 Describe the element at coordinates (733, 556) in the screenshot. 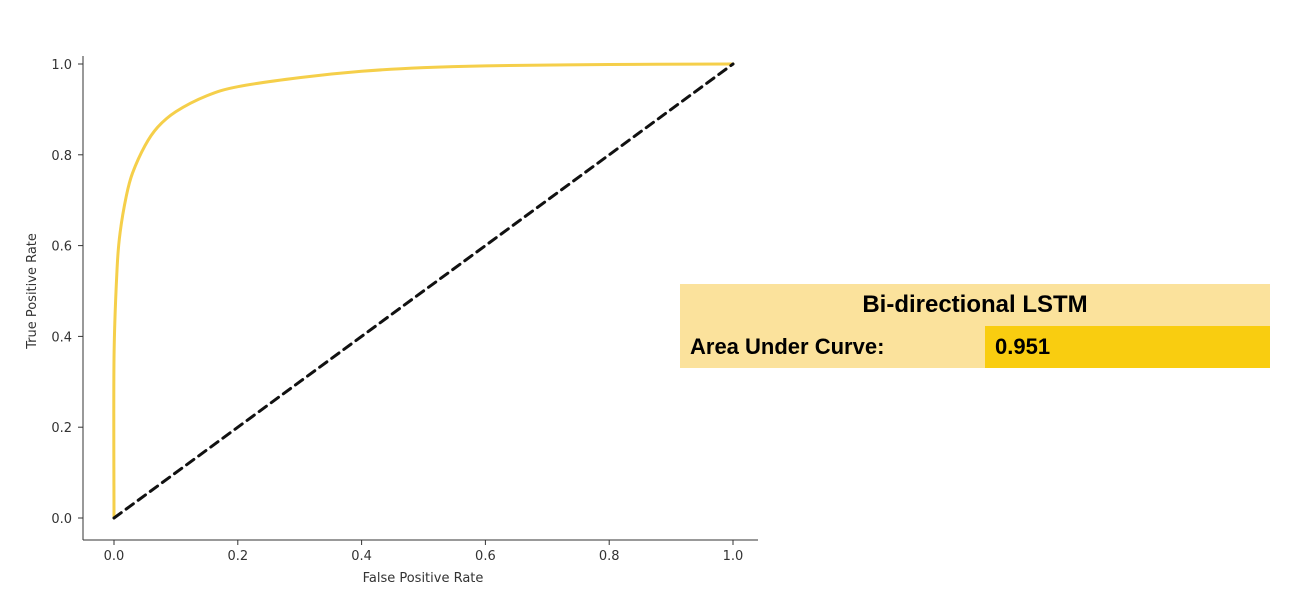

I see `x-tick-label: 1.0` at that location.